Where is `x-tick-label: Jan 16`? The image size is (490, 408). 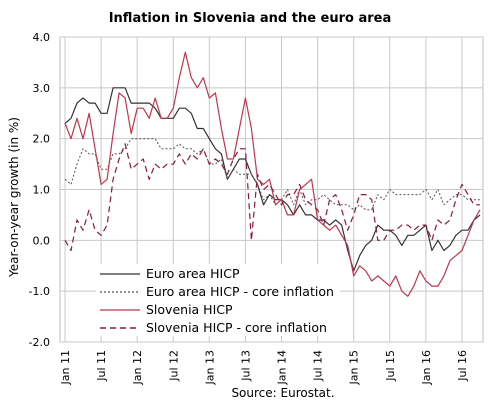 x-tick-label: Jan 16 is located at coordinates (426, 367).